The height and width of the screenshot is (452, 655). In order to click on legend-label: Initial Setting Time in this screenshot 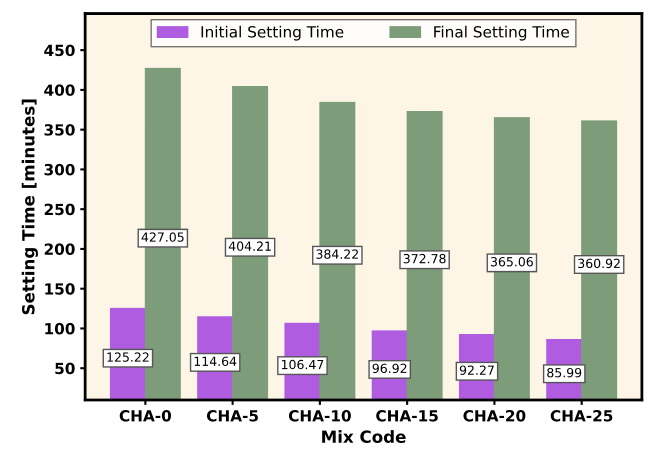, I will do `click(273, 33)`.